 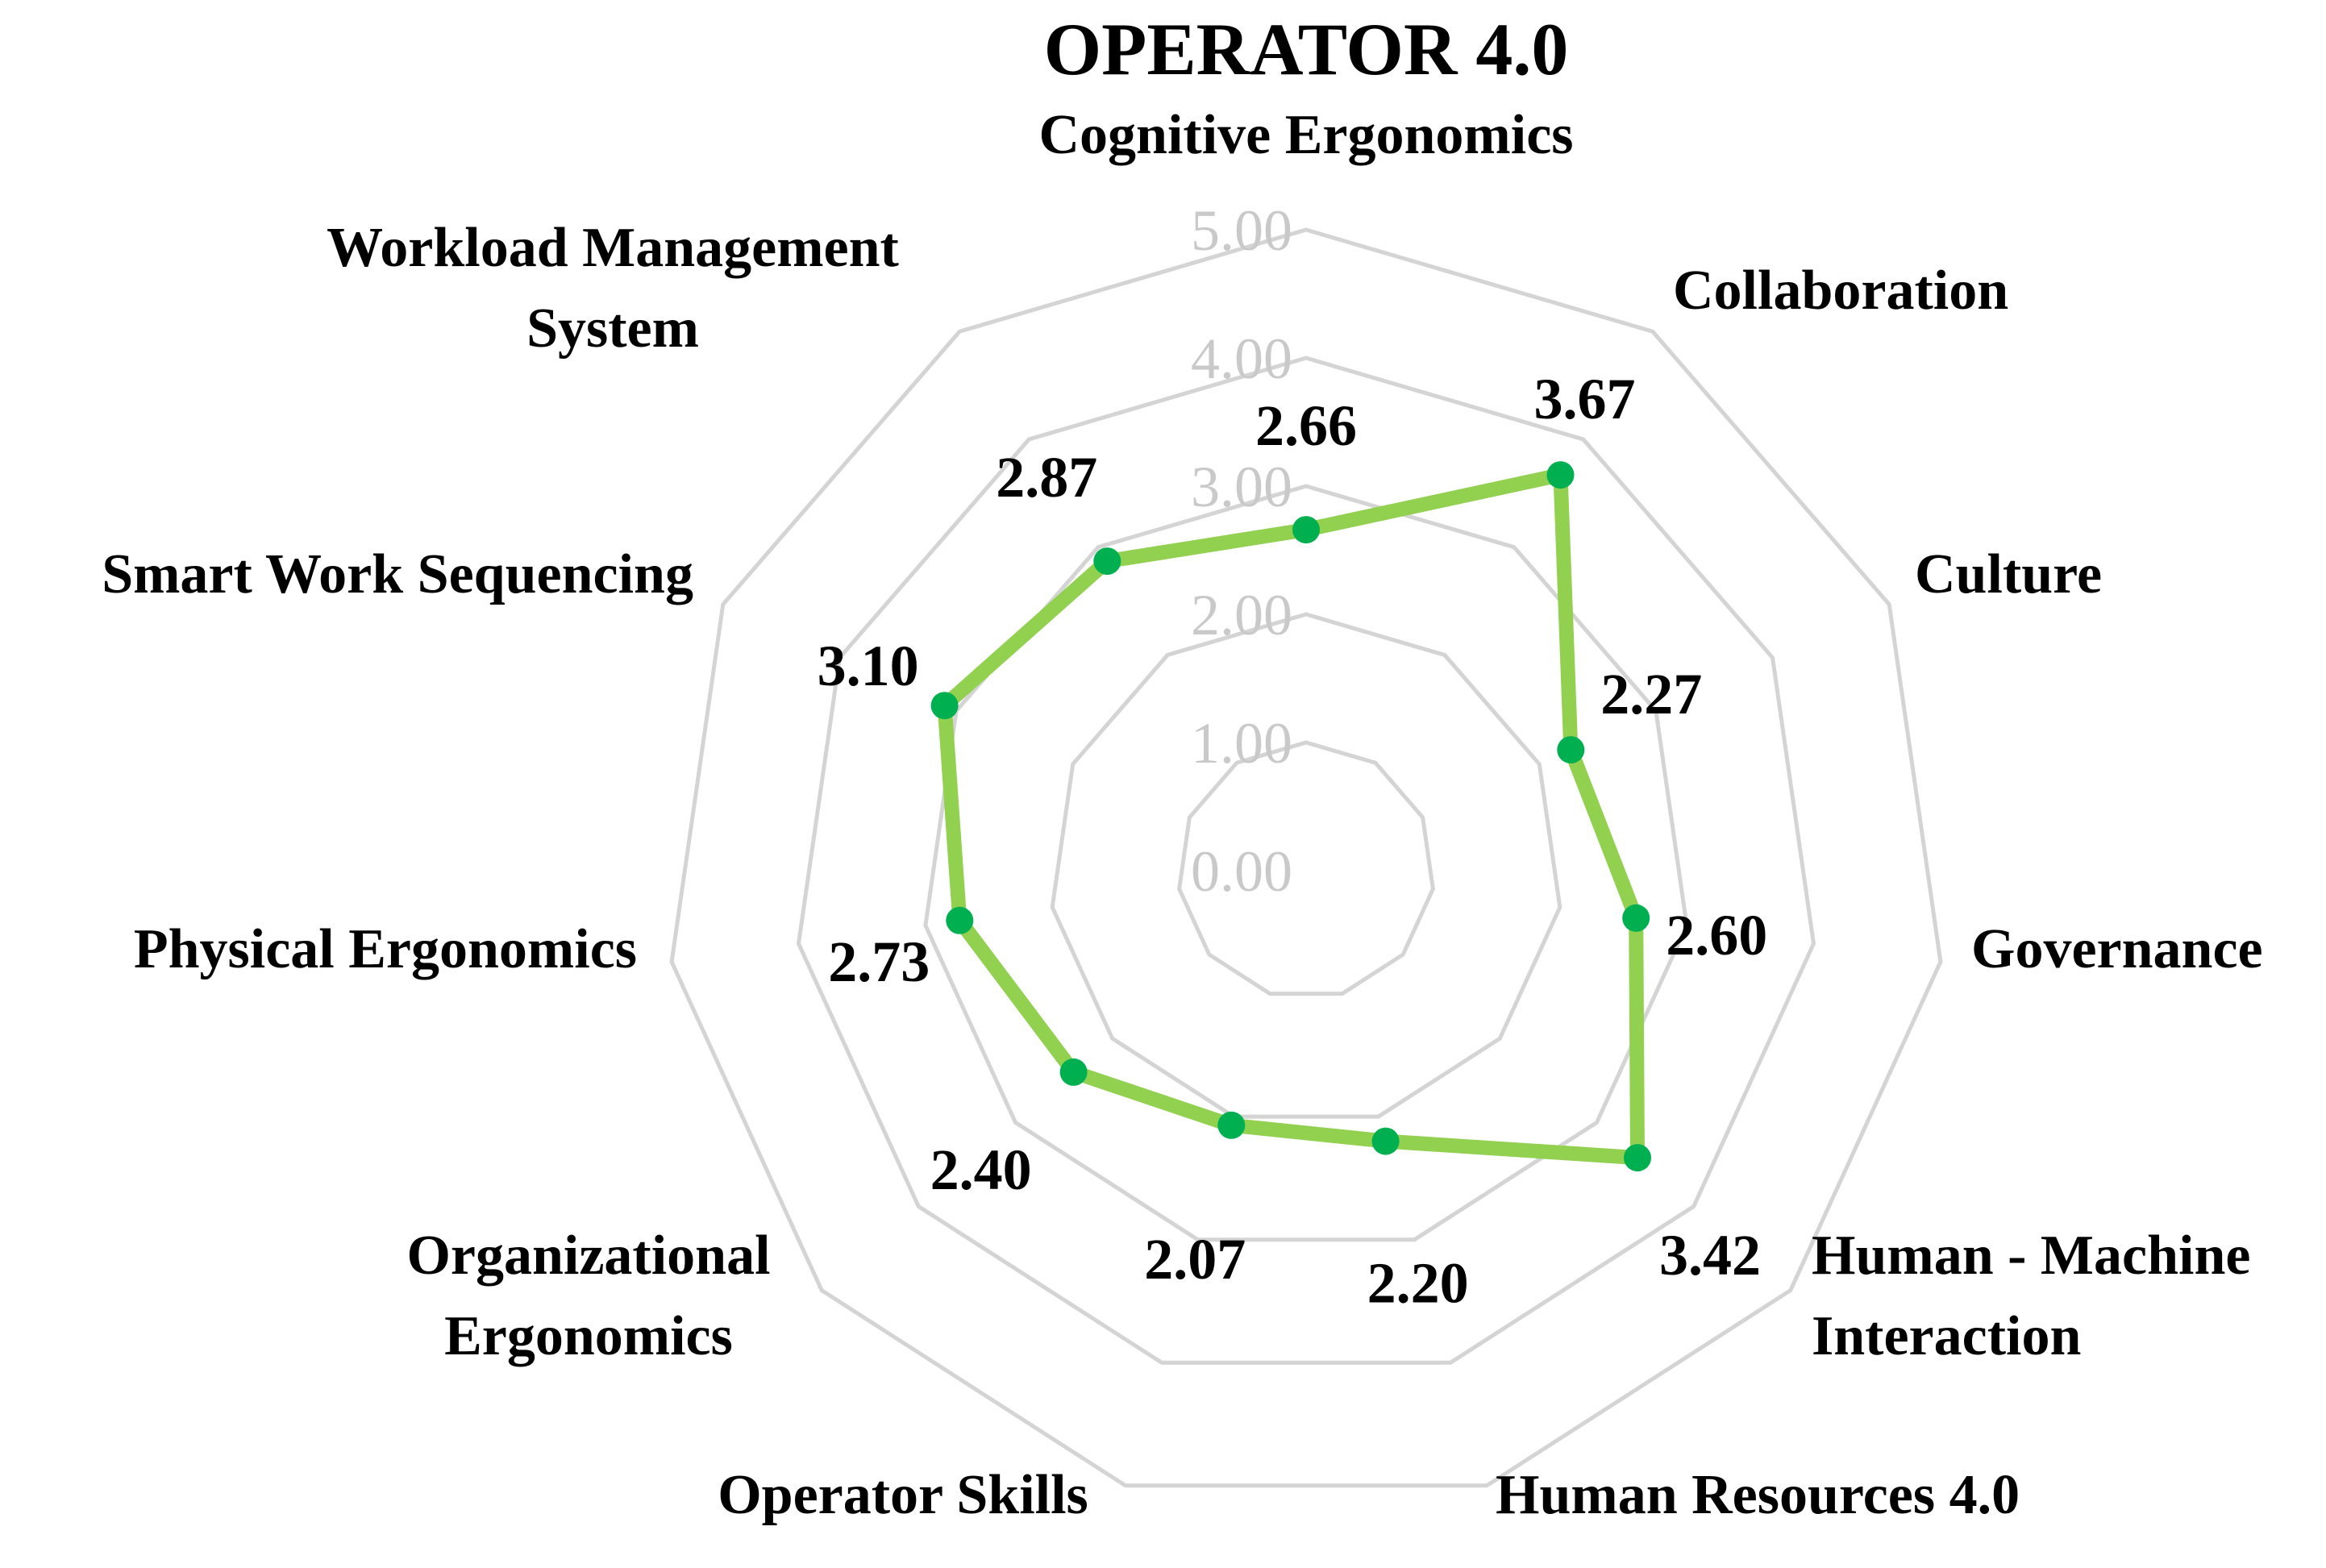 I want to click on category-label-8: Physical Ergonomics, so click(x=385, y=949).